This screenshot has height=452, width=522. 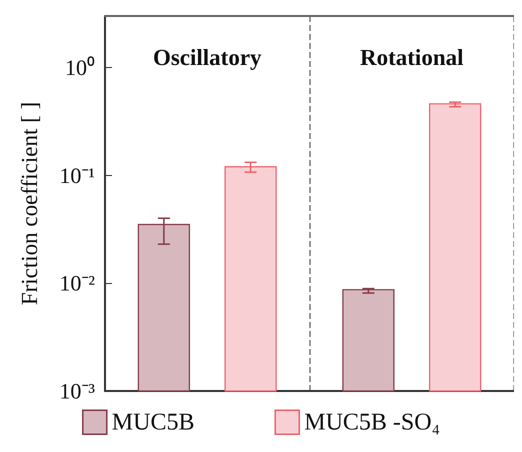 I want to click on y-tick-label: 10⁰, so click(x=80, y=67).